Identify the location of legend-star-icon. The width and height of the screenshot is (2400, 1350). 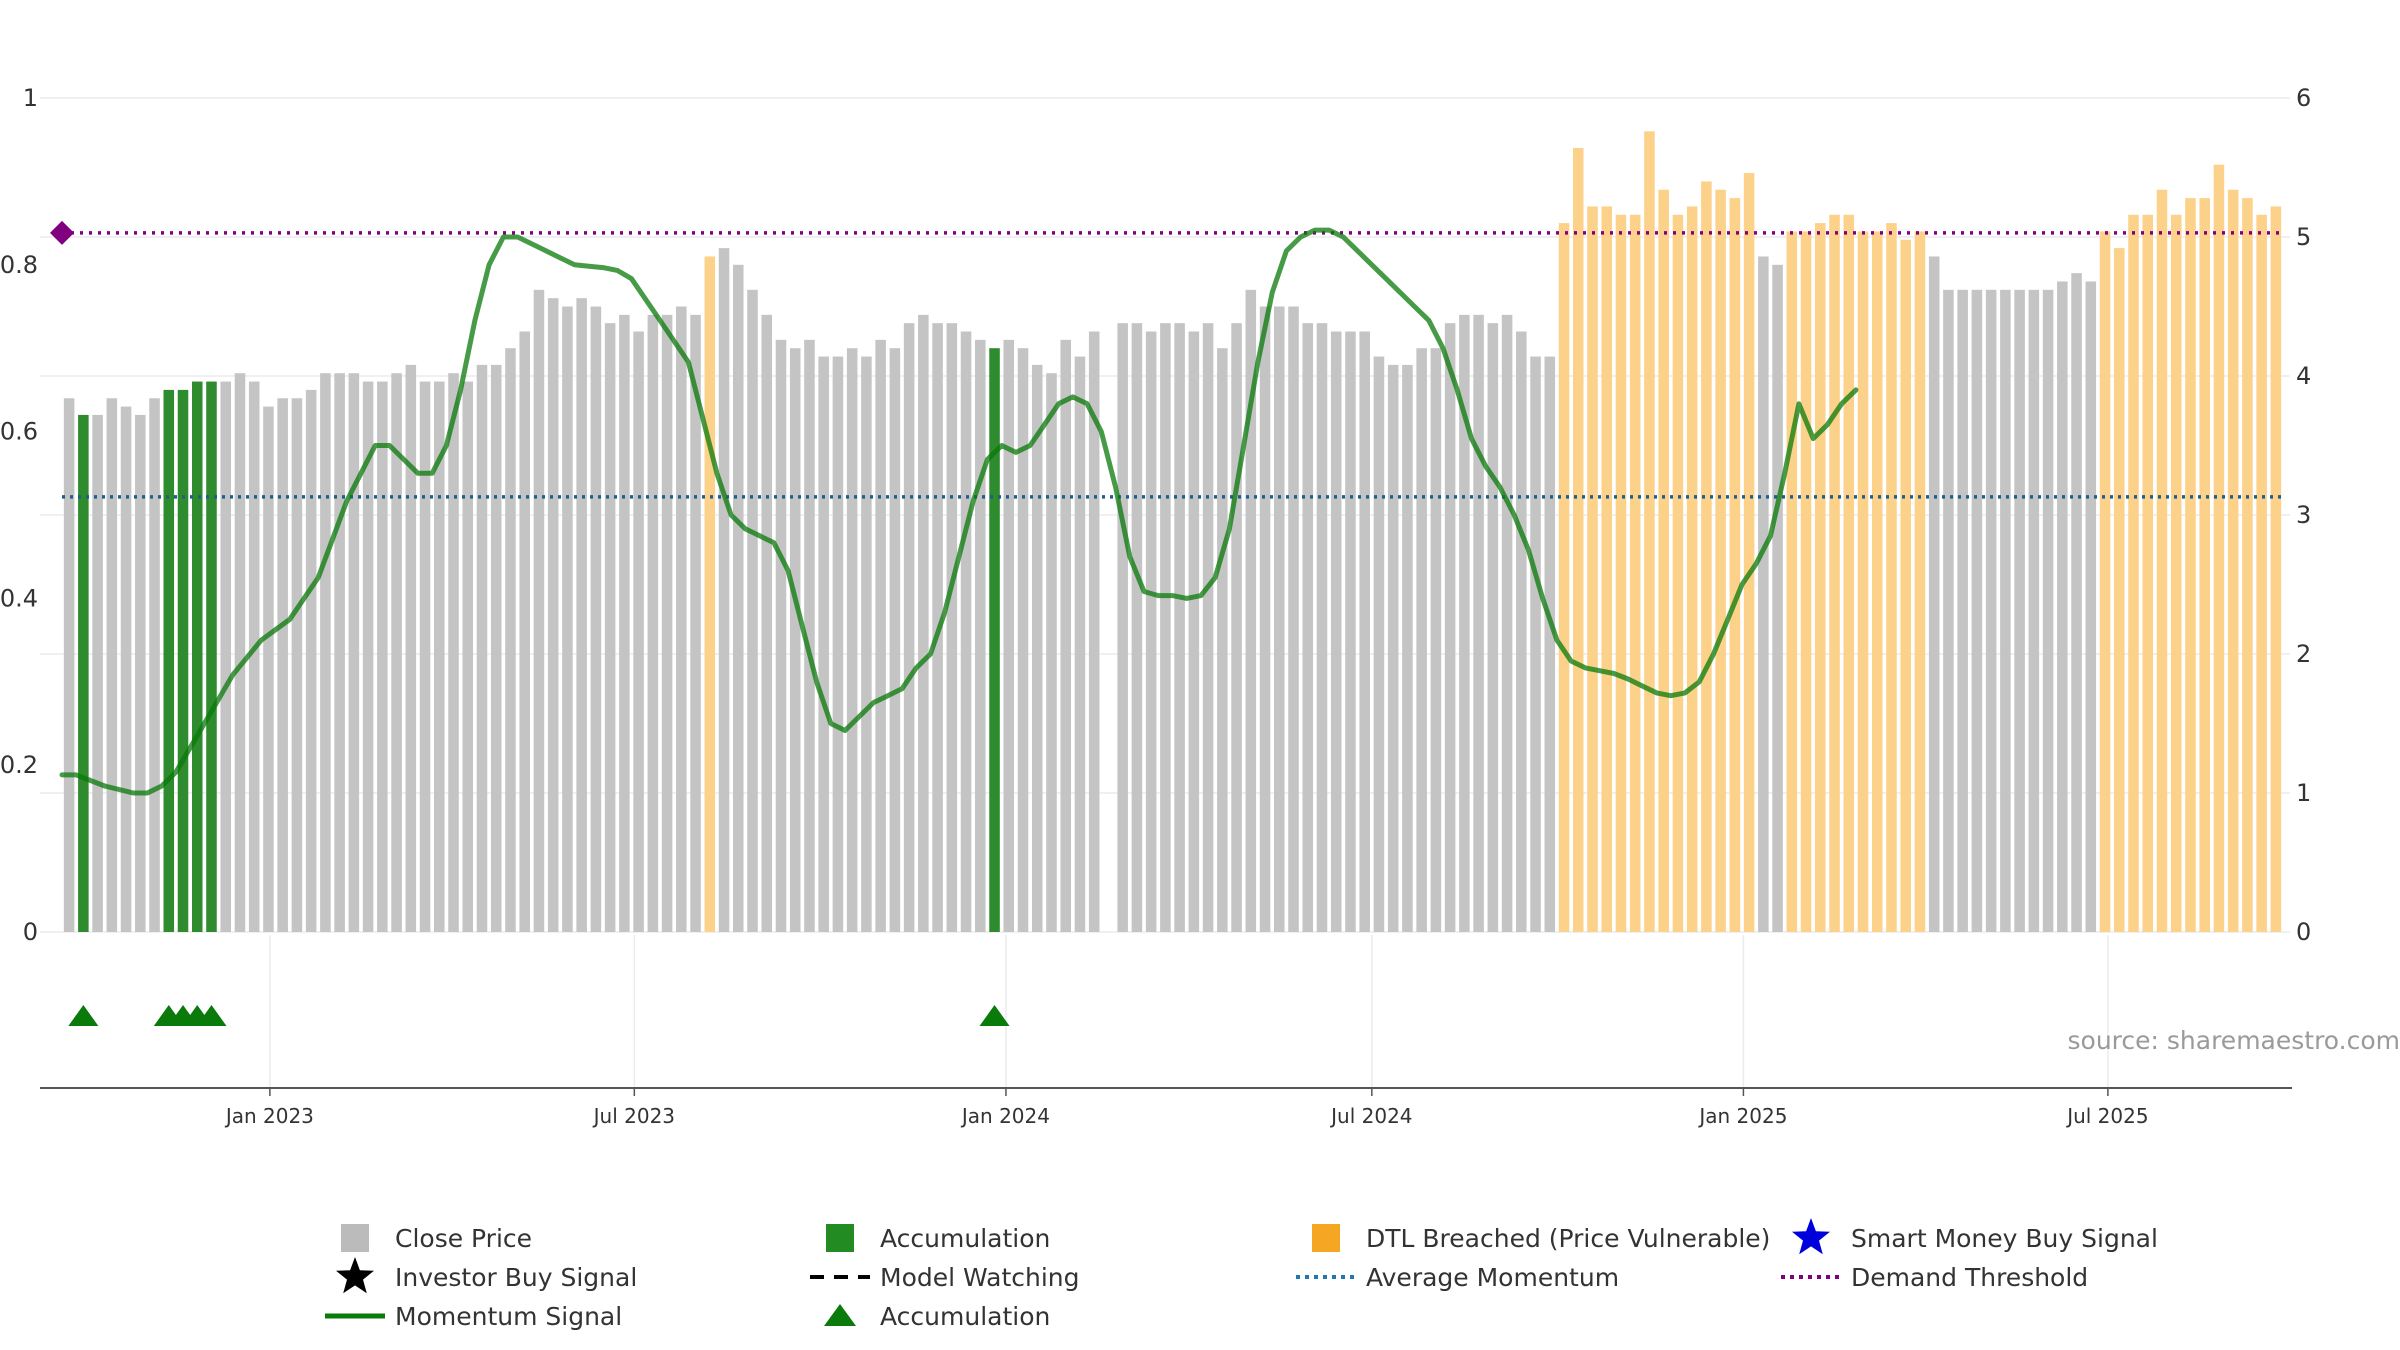
(355, 1275).